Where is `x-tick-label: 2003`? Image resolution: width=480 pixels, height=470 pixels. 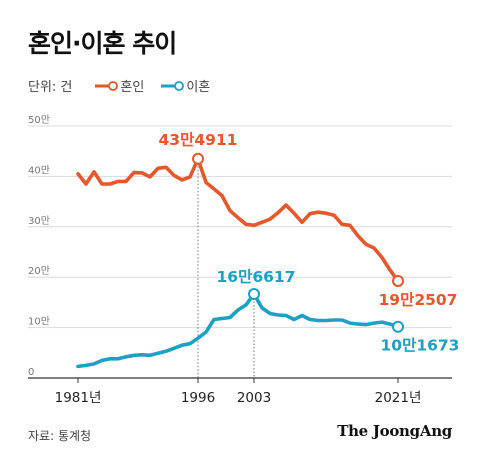 x-tick-label: 2003 is located at coordinates (254, 398).